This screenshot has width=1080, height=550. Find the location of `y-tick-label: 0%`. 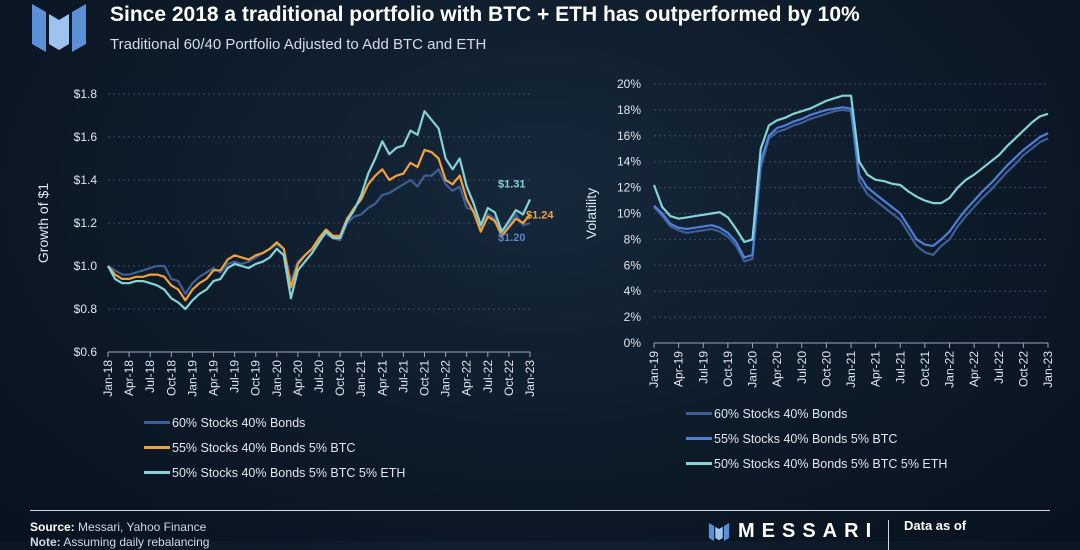

y-tick-label: 0% is located at coordinates (633, 343).